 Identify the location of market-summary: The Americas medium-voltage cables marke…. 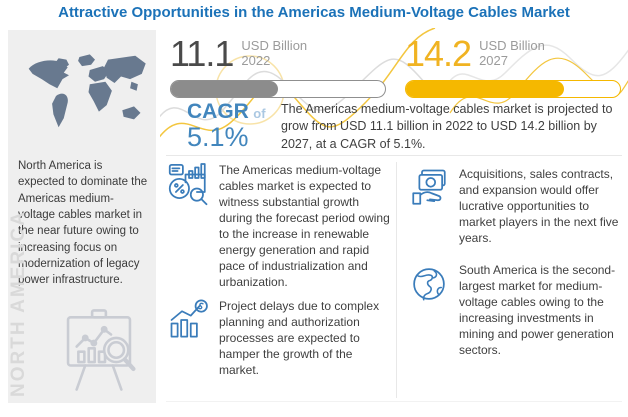
(447, 126).